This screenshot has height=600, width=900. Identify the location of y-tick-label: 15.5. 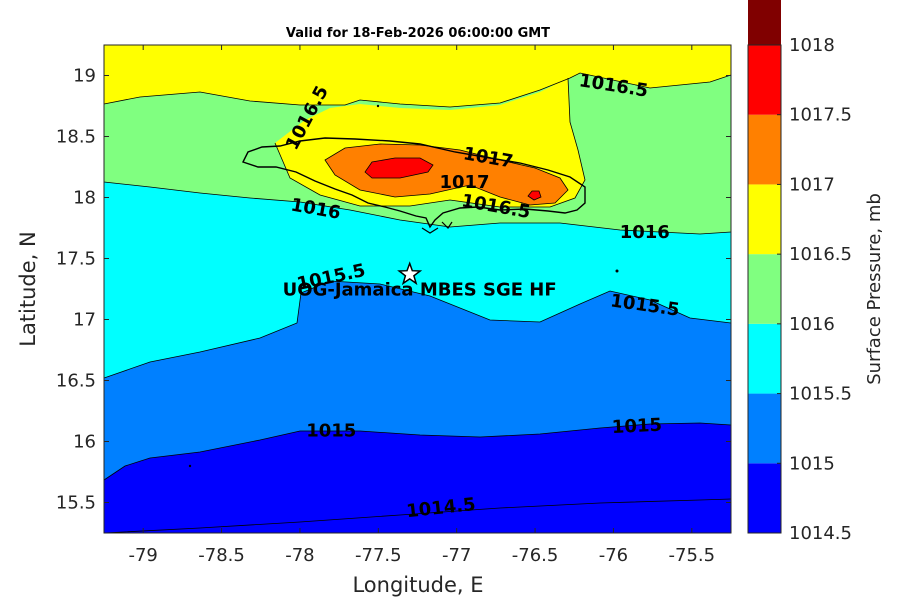
(76, 503).